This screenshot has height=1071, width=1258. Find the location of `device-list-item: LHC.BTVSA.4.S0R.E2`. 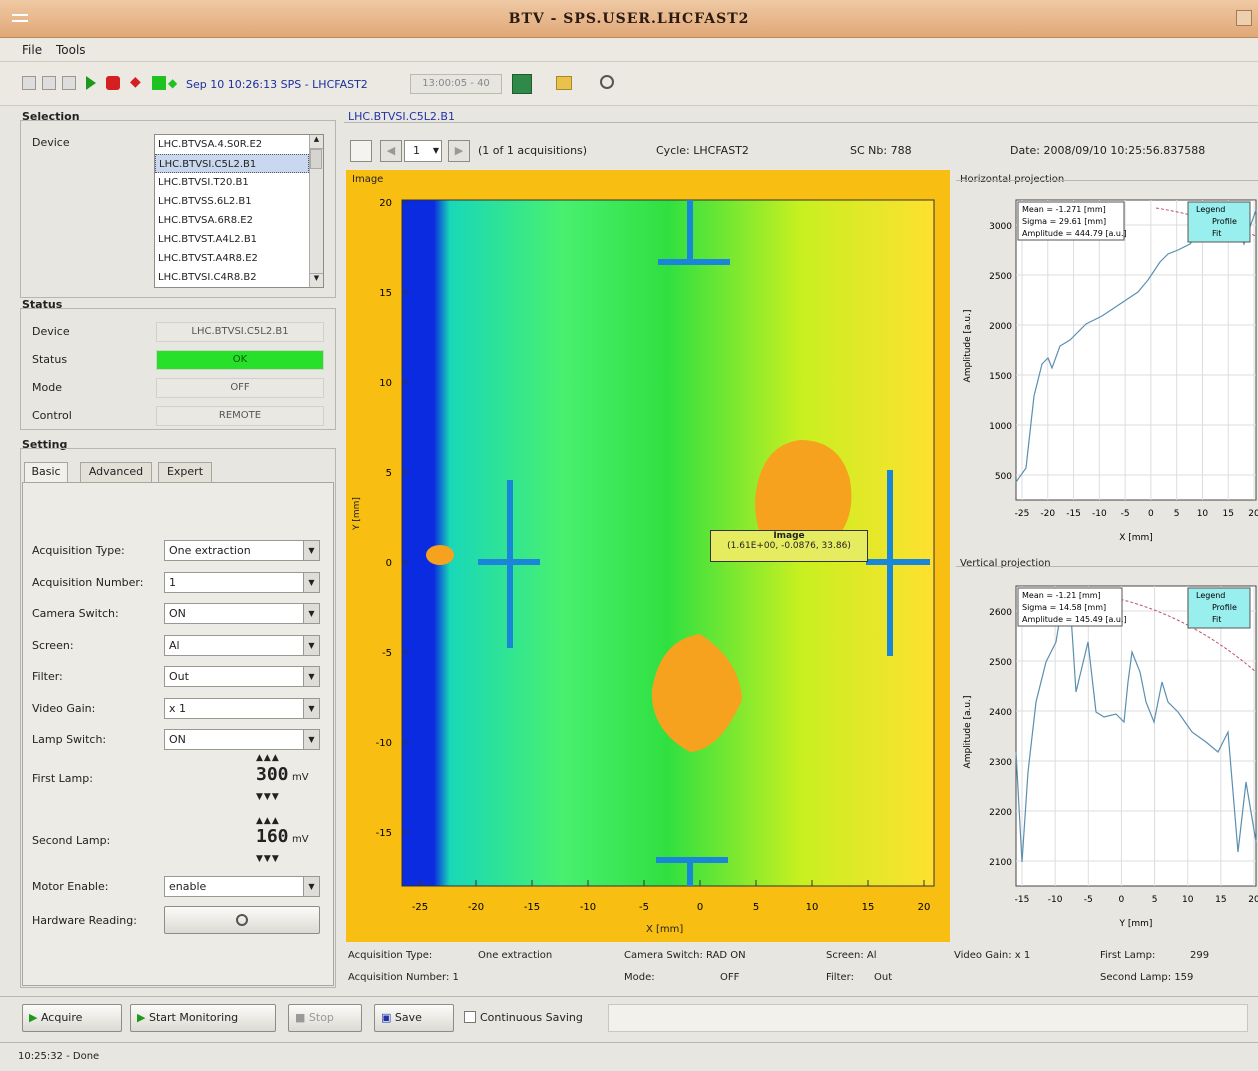

device-list-item: LHC.BTVSA.4.S0R.E2 is located at coordinates (210, 144).